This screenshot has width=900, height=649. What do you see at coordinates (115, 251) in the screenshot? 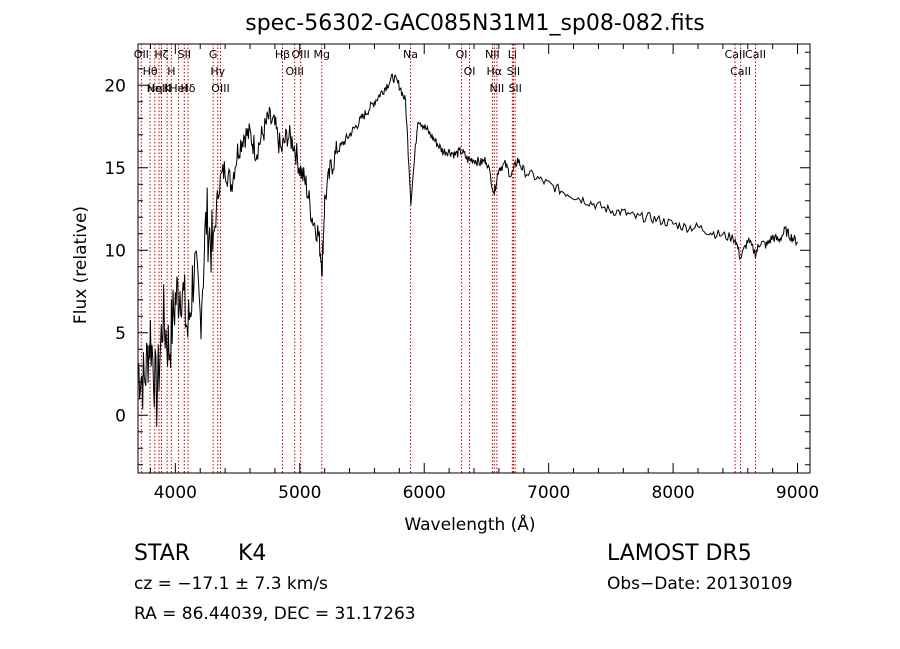
I see `y-tick-label: 10` at bounding box center [115, 251].